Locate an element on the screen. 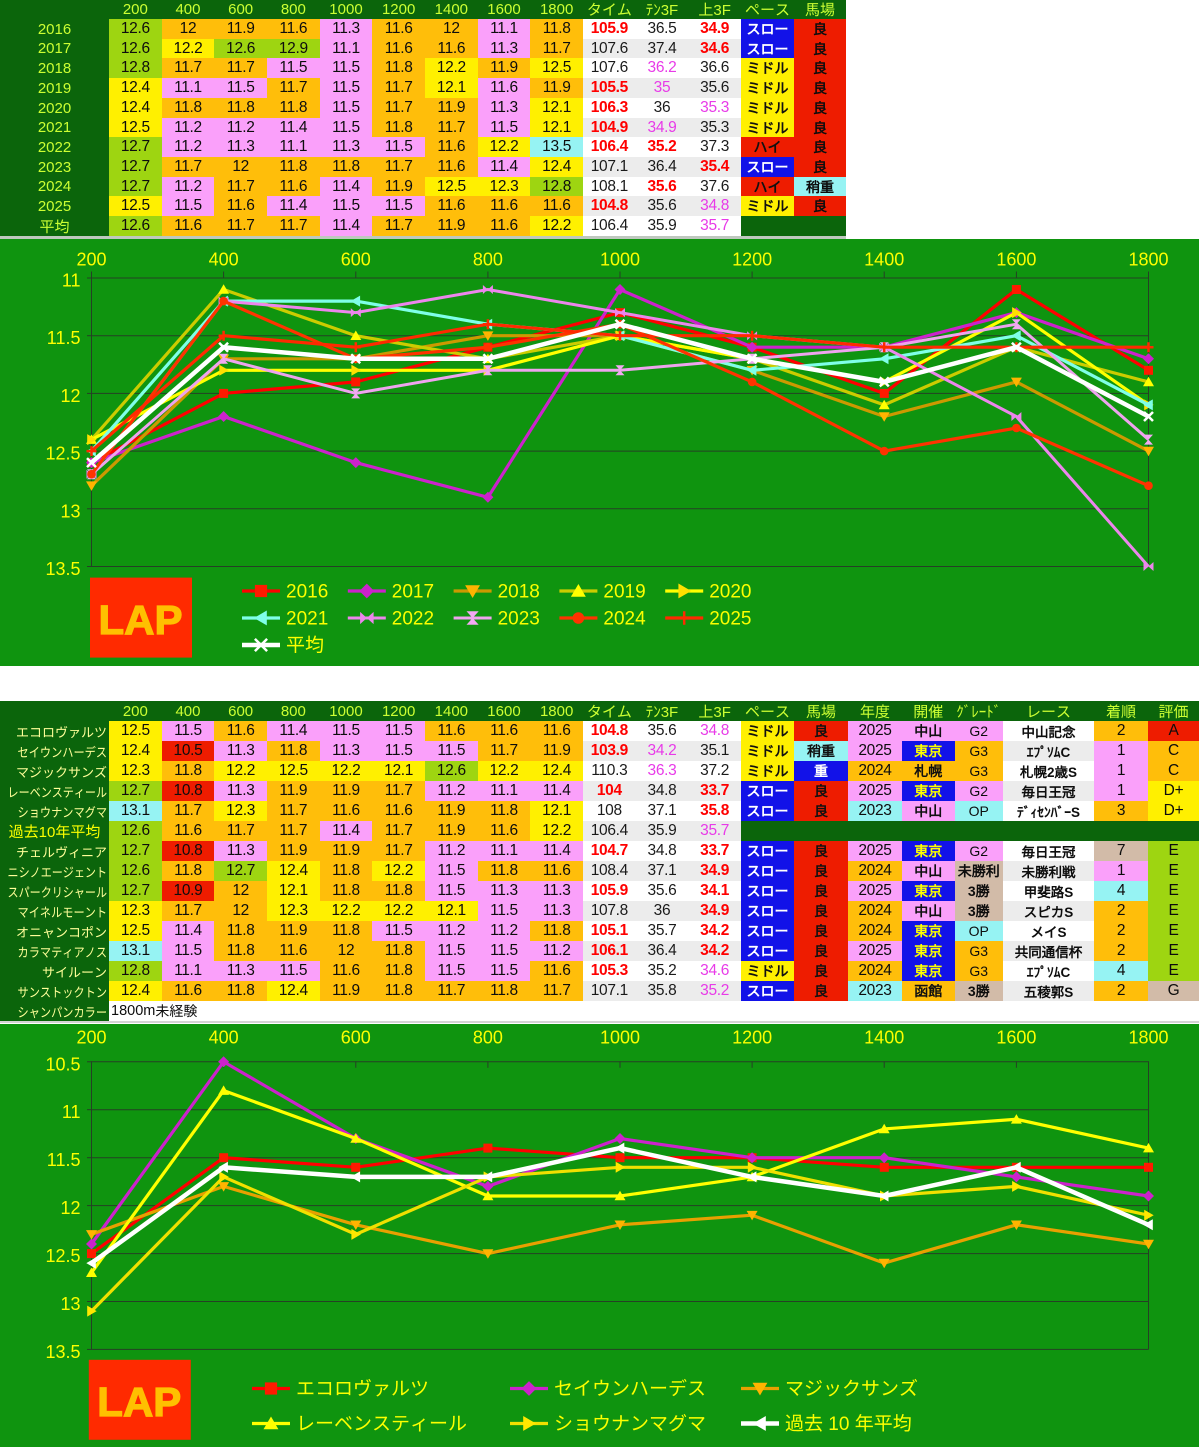 This screenshot has width=1199, height=1451. svg-text: 2016 is located at coordinates (307, 592).